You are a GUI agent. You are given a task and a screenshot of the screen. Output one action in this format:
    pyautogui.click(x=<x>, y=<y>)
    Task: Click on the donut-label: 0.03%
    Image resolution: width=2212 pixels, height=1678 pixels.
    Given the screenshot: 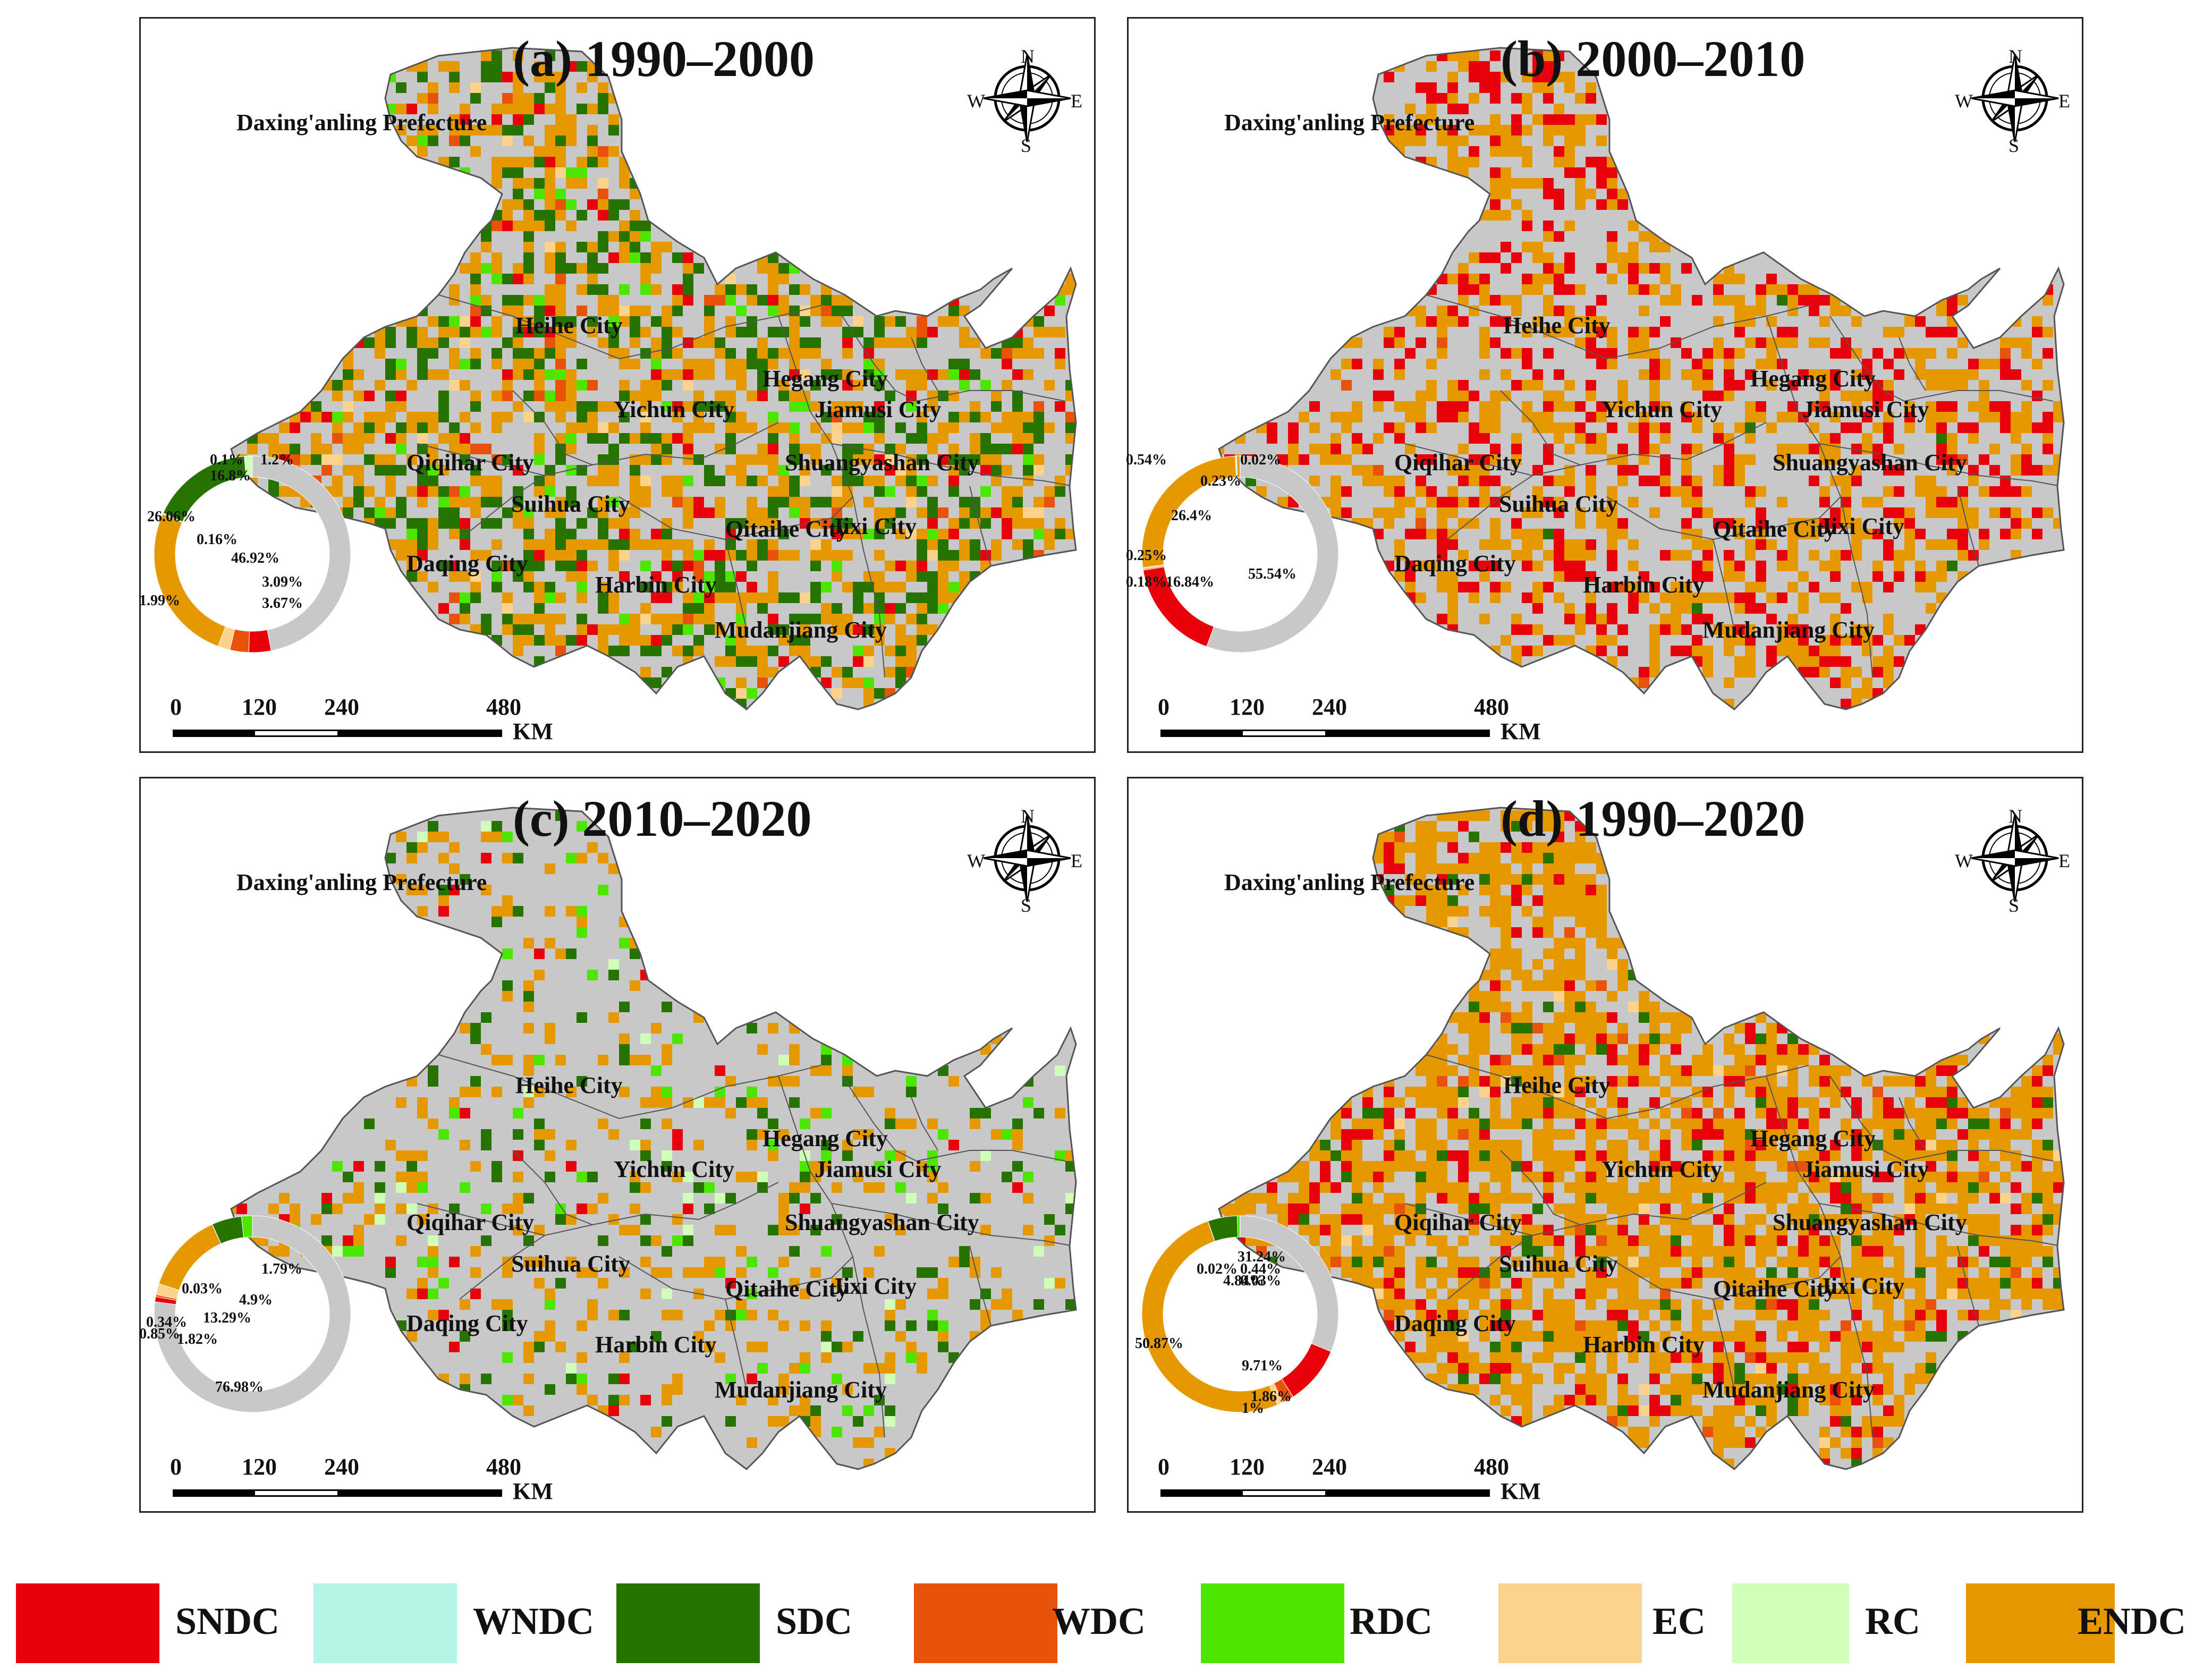 What is the action you would take?
    pyautogui.click(x=202, y=1289)
    